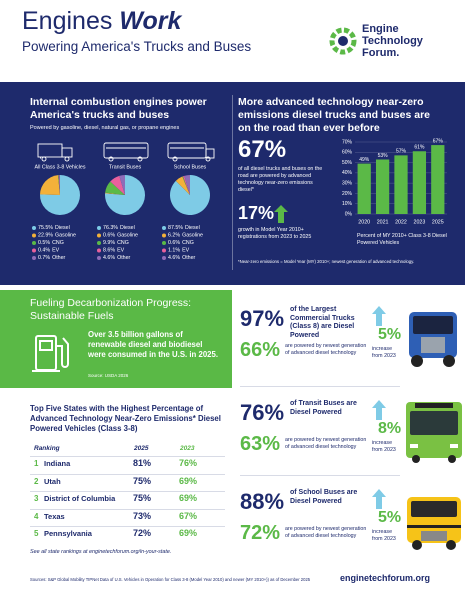 This screenshot has width=465, height=600. Describe the element at coordinates (347, 204) in the screenshot. I see `y-tick-label: 10%` at that location.